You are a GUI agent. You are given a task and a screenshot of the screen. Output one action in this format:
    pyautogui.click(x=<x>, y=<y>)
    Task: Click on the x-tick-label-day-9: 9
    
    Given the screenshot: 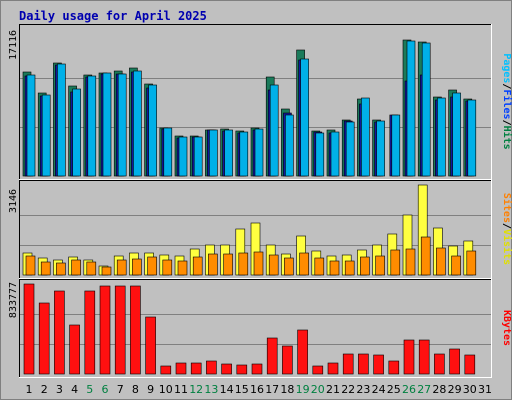 What is the action you would take?
    pyautogui.click(x=150, y=389)
    